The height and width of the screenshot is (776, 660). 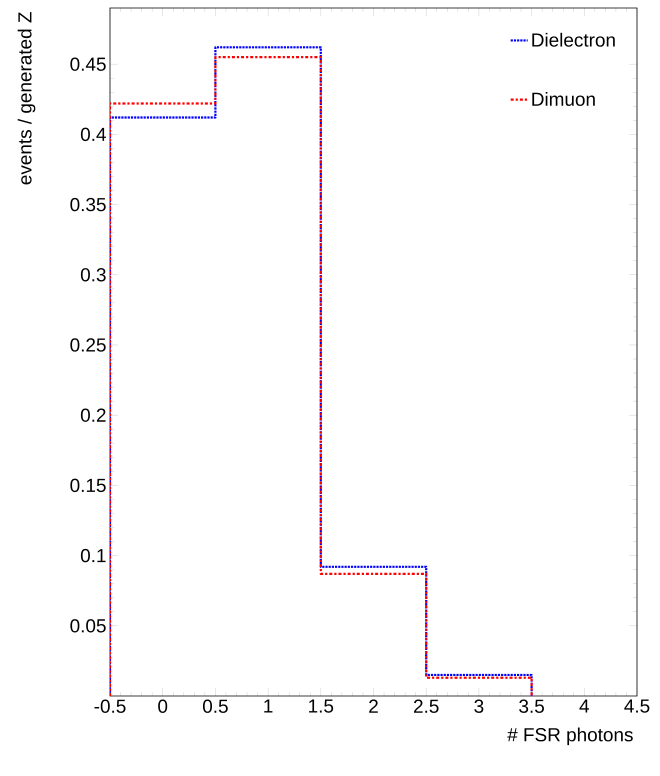 What do you see at coordinates (93, 135) in the screenshot?
I see `y-tick-label: 0.4` at bounding box center [93, 135].